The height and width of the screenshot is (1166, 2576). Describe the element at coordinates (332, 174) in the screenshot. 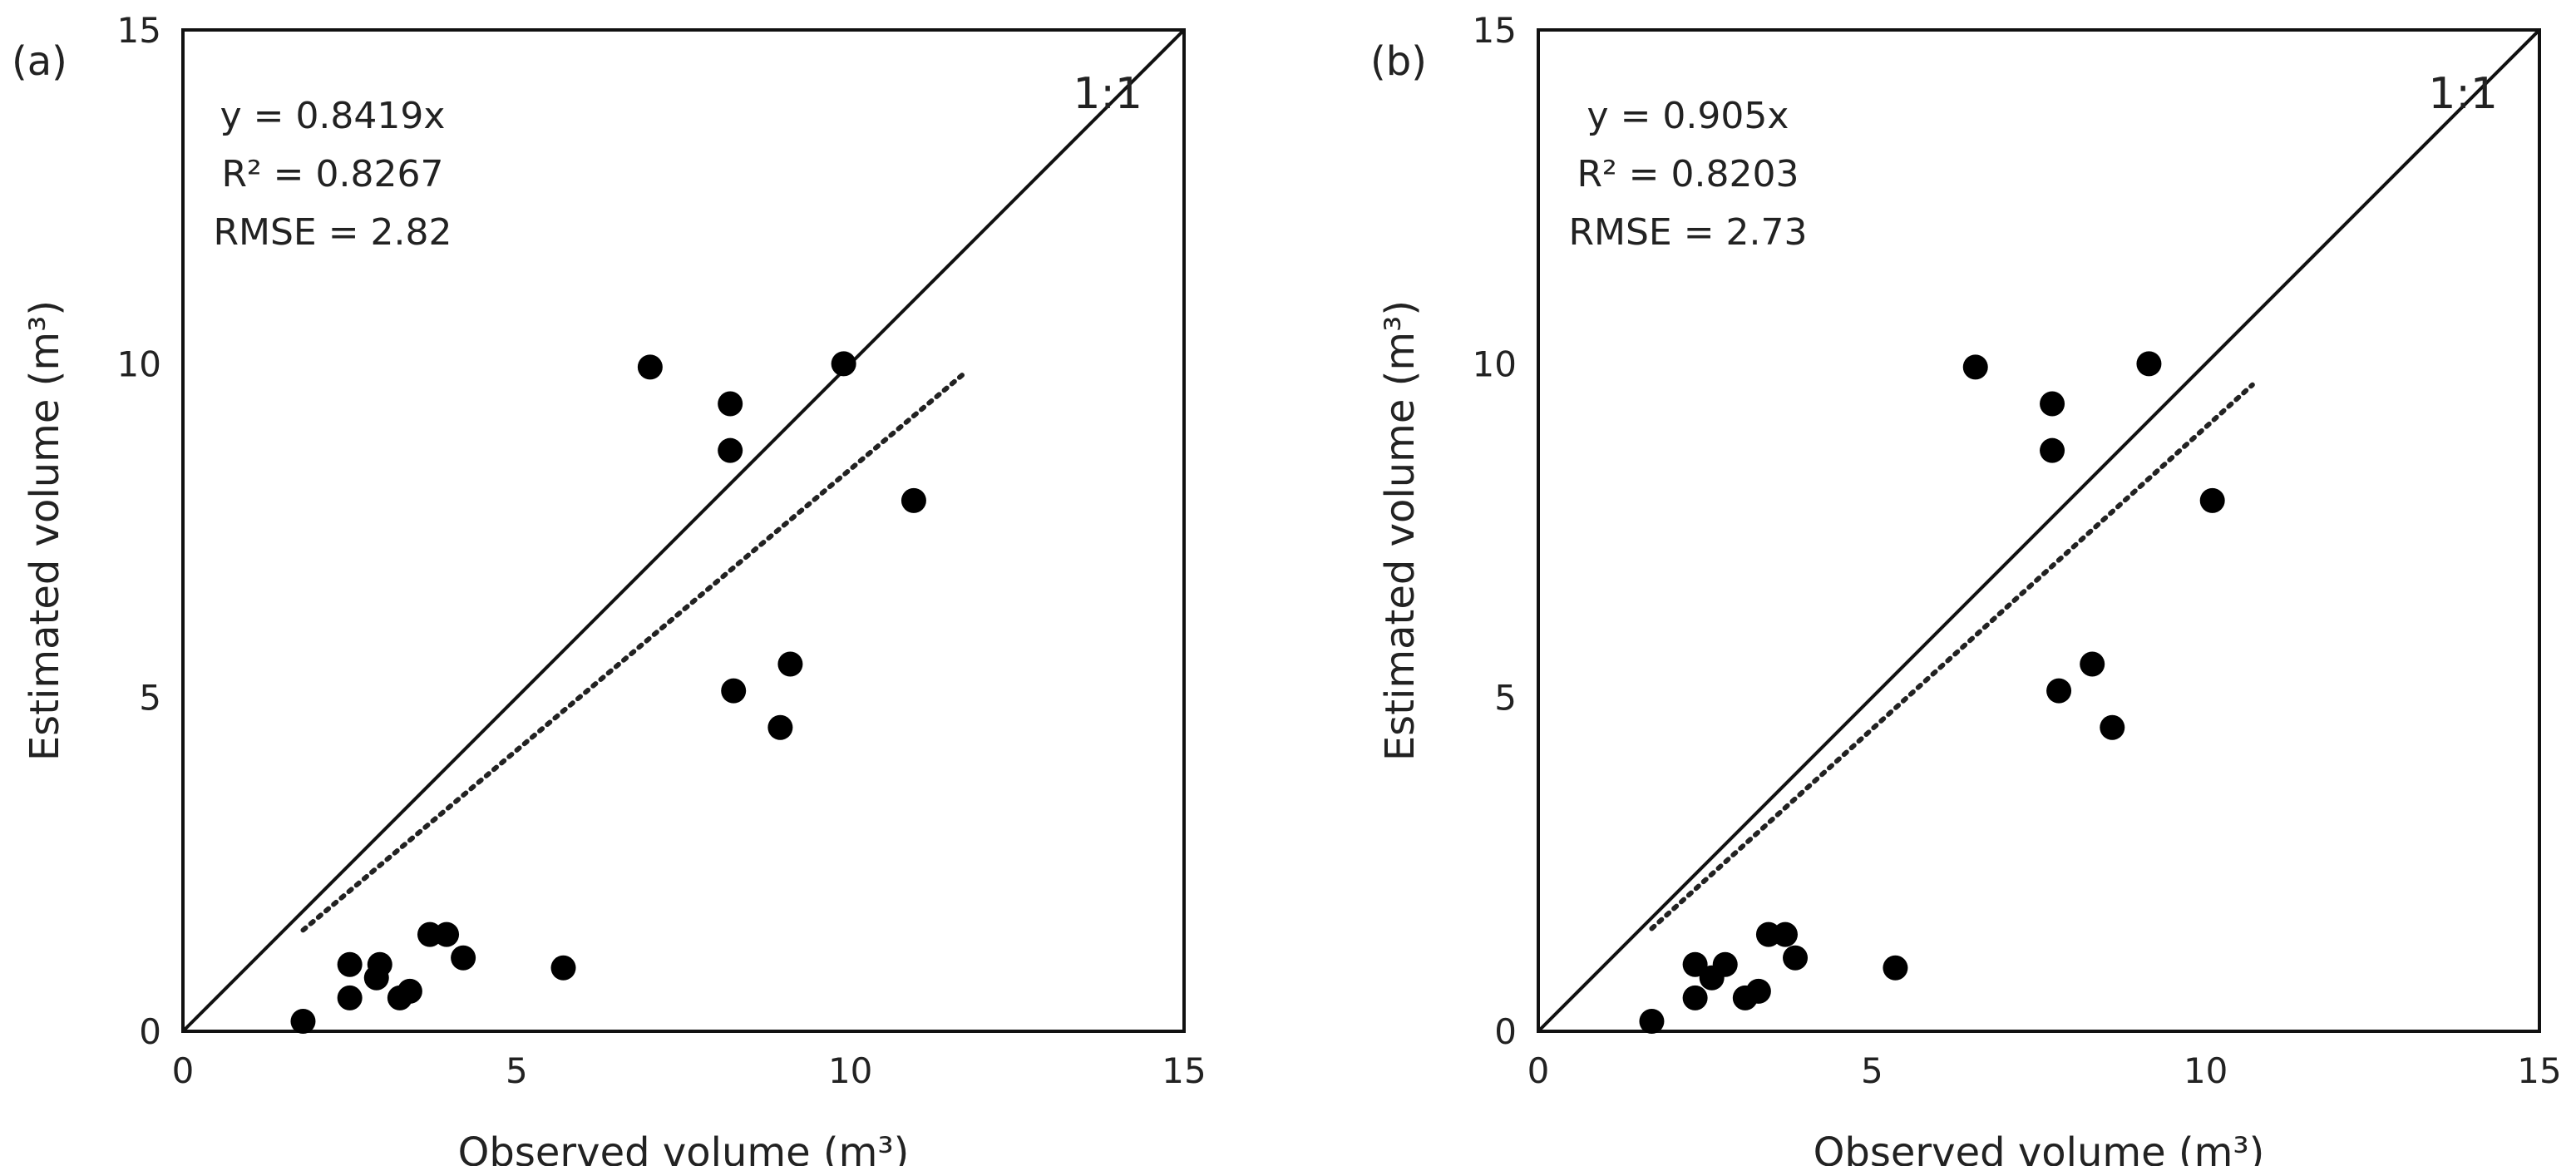

I see `r-squared: R² = 0.8267` at that location.